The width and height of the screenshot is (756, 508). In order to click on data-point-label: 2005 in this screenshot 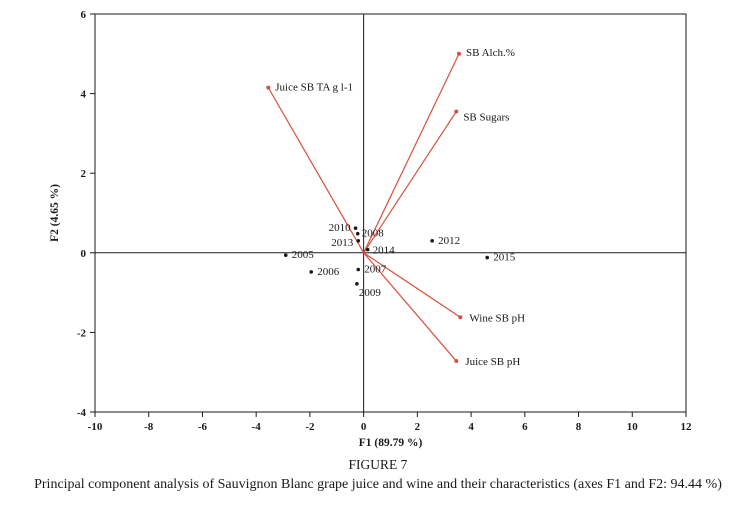, I will do `click(303, 255)`.